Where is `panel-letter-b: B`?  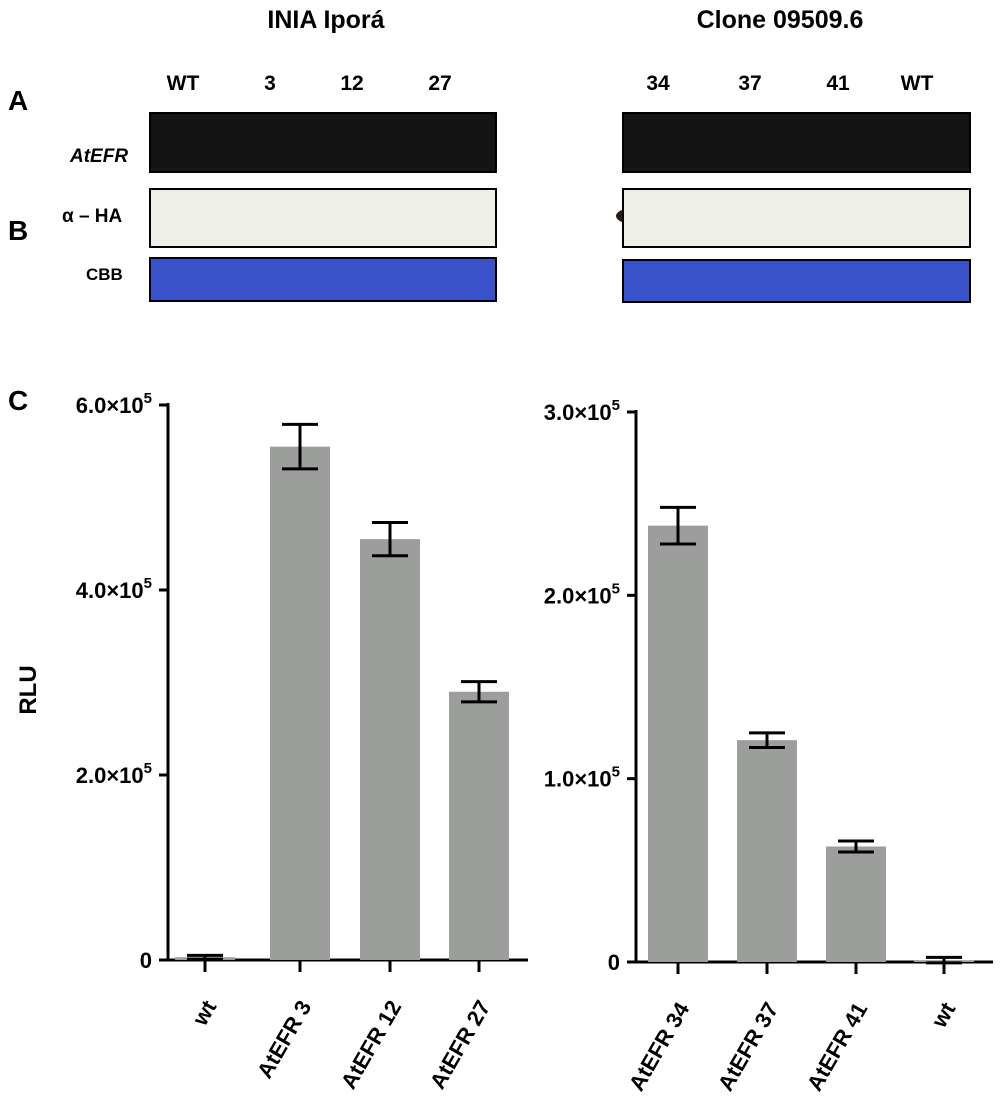
panel-letter-b: B is located at coordinates (18, 230).